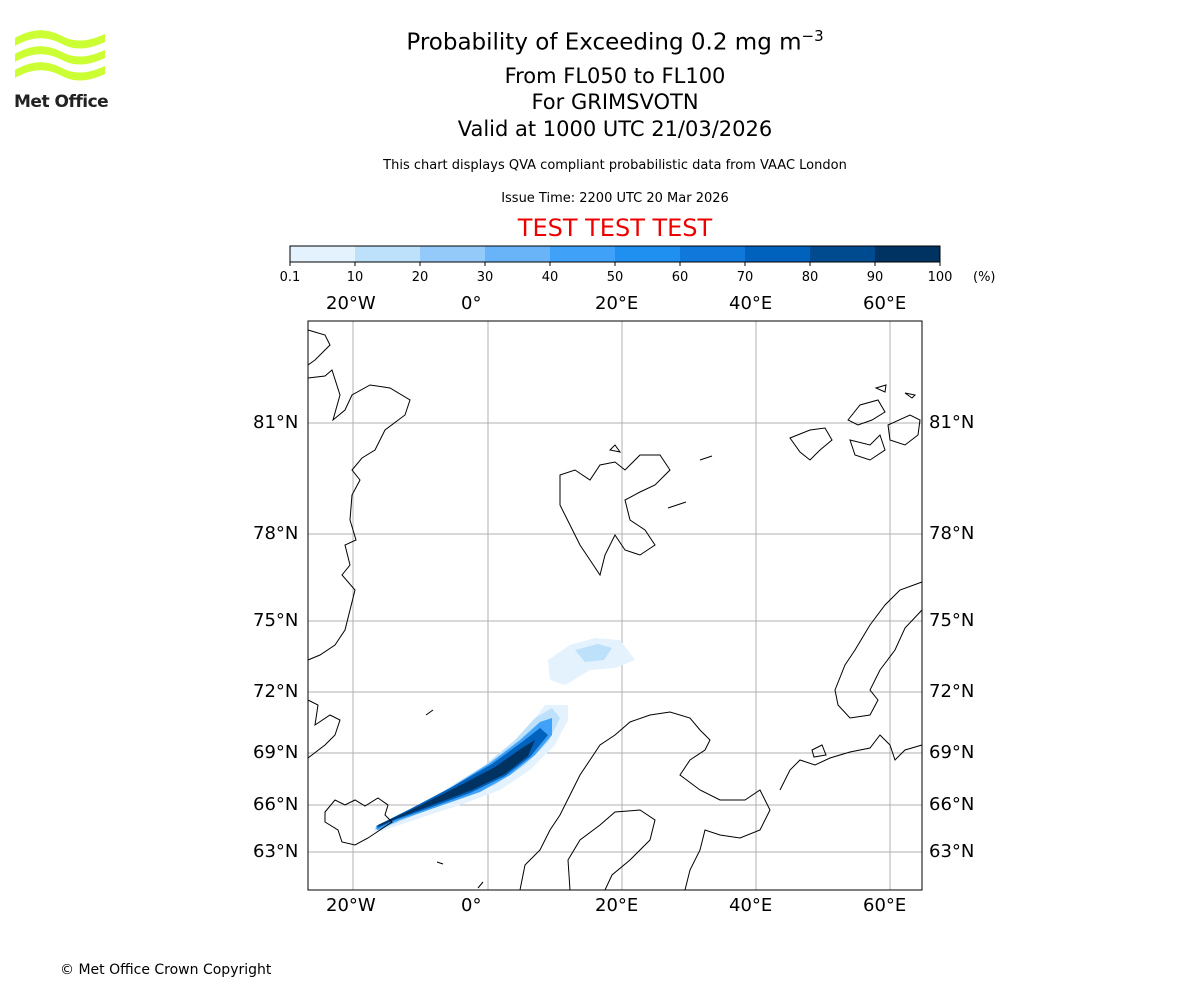 The image size is (1200, 1000). What do you see at coordinates (471, 905) in the screenshot?
I see `x-tick-label-bottom: 0°` at bounding box center [471, 905].